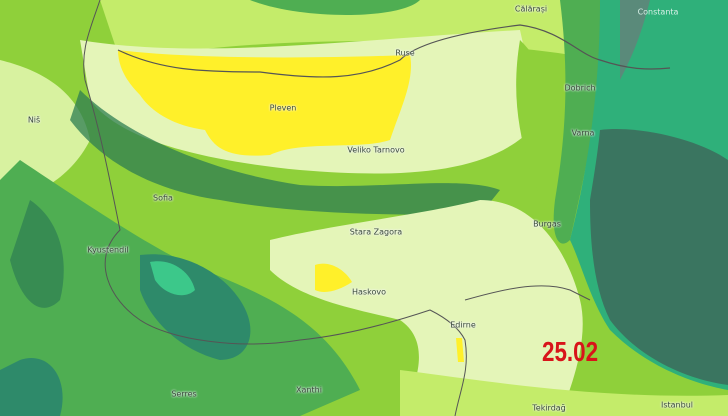 The width and height of the screenshot is (728, 416). I want to click on city-label: Ruse, so click(405, 53).